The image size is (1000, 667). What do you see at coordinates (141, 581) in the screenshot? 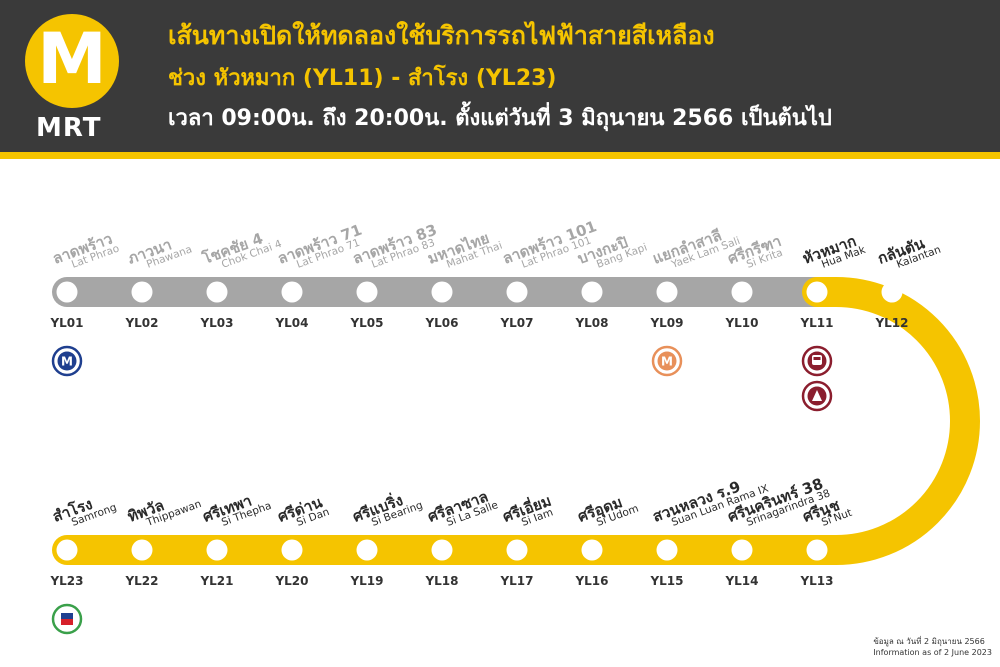
I see `station-code: YL22` at bounding box center [141, 581].